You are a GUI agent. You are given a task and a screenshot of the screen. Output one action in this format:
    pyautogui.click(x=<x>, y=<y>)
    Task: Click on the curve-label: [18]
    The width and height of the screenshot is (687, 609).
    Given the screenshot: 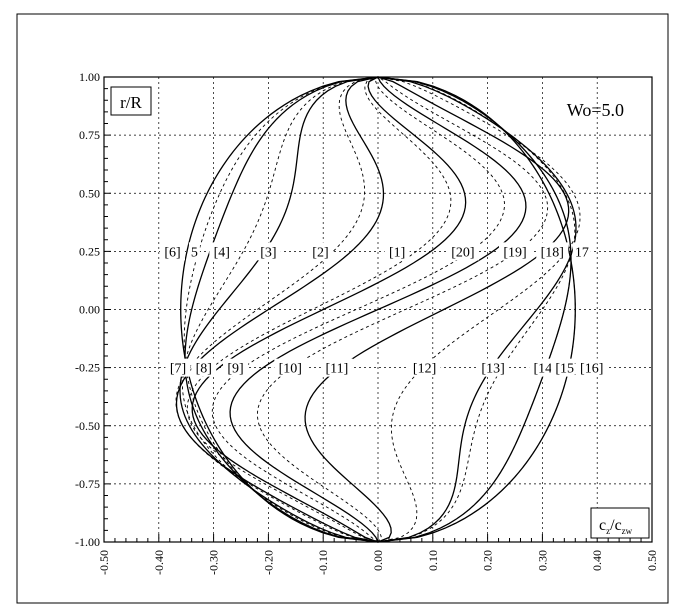 What is the action you would take?
    pyautogui.click(x=552, y=252)
    